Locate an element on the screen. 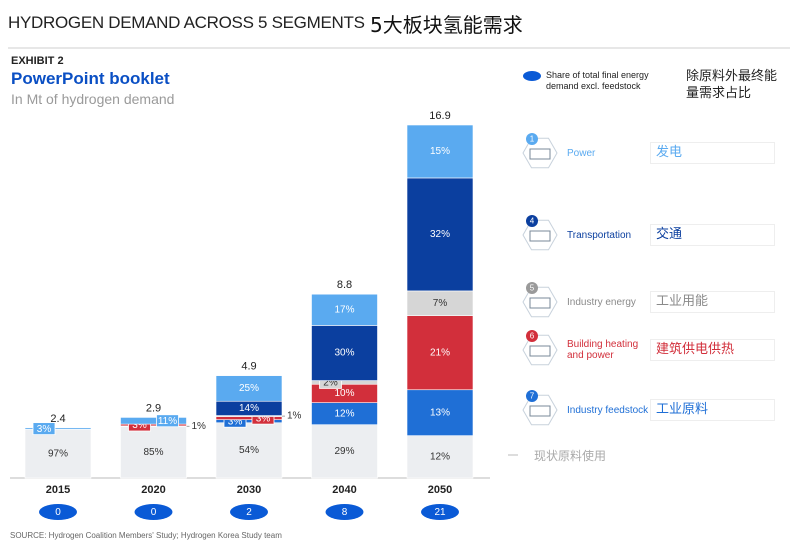 The height and width of the screenshot is (556, 800). legend-label-cn: 工业原料 is located at coordinates (712, 410).